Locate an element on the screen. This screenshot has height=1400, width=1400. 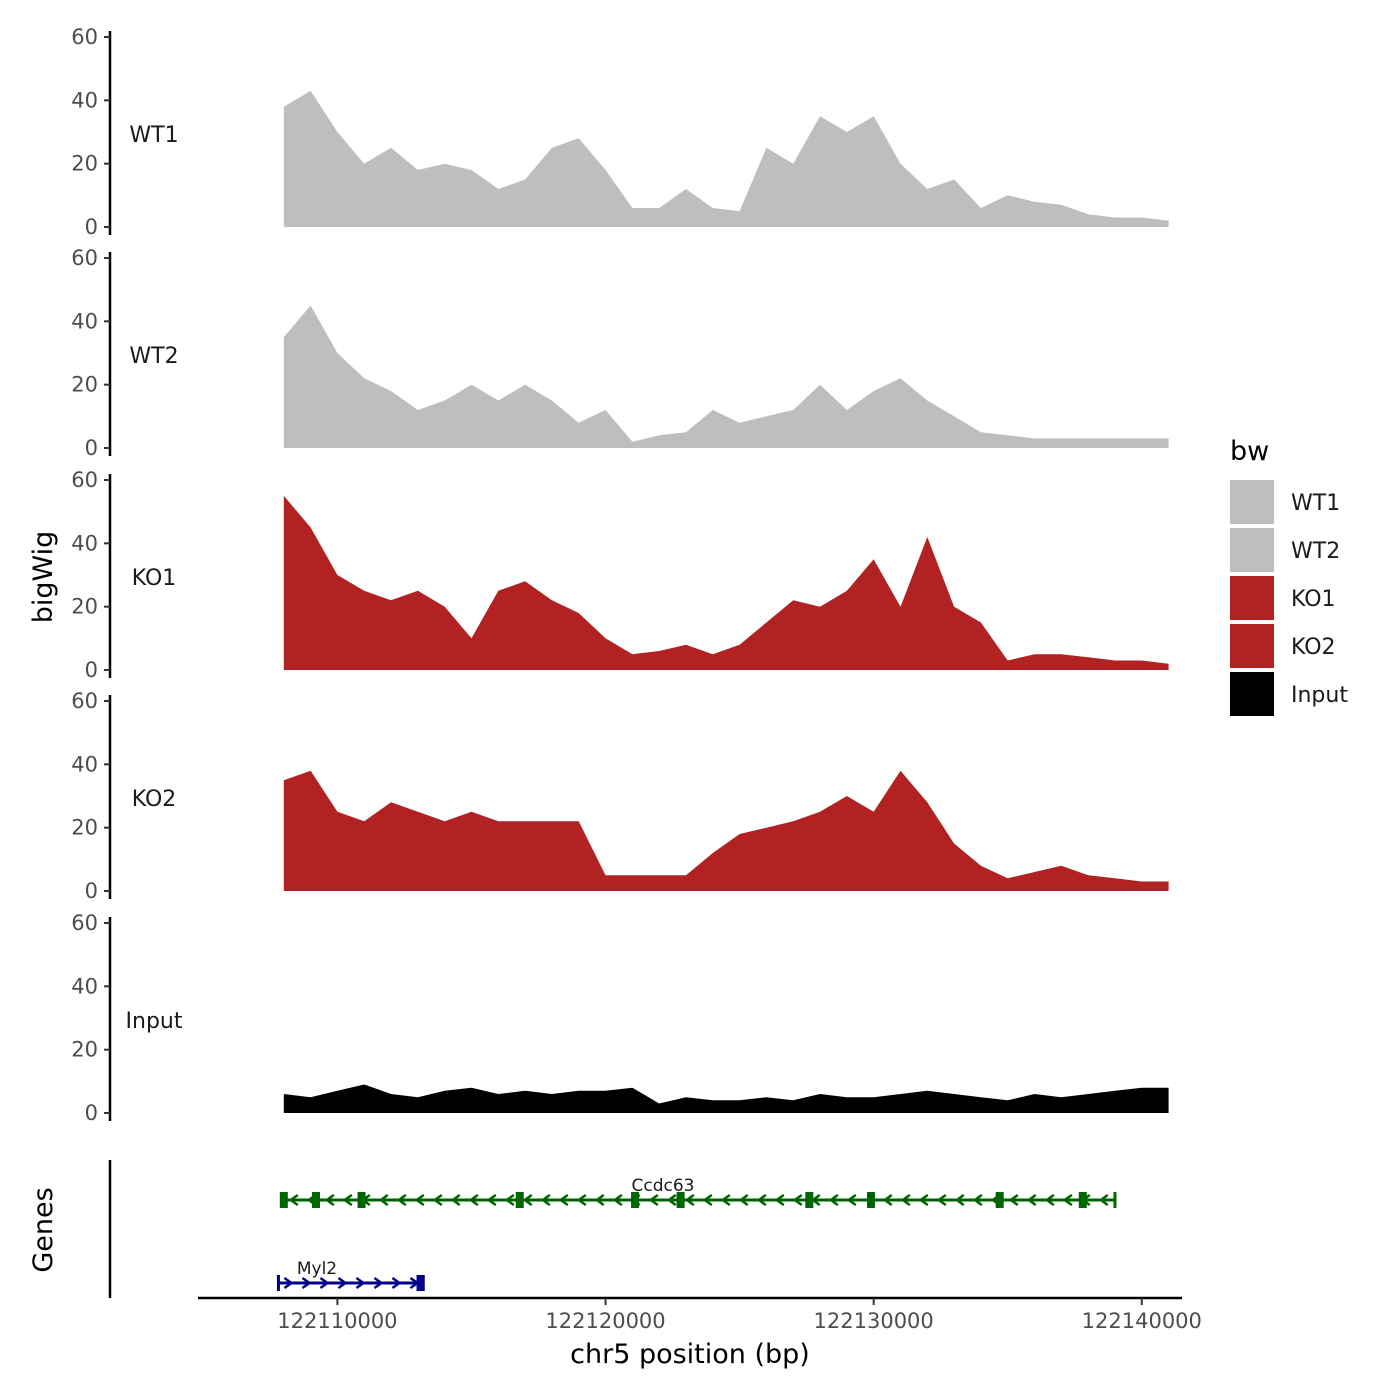
gene-ccdc63: Ccdc63 is located at coordinates (698, 1192).